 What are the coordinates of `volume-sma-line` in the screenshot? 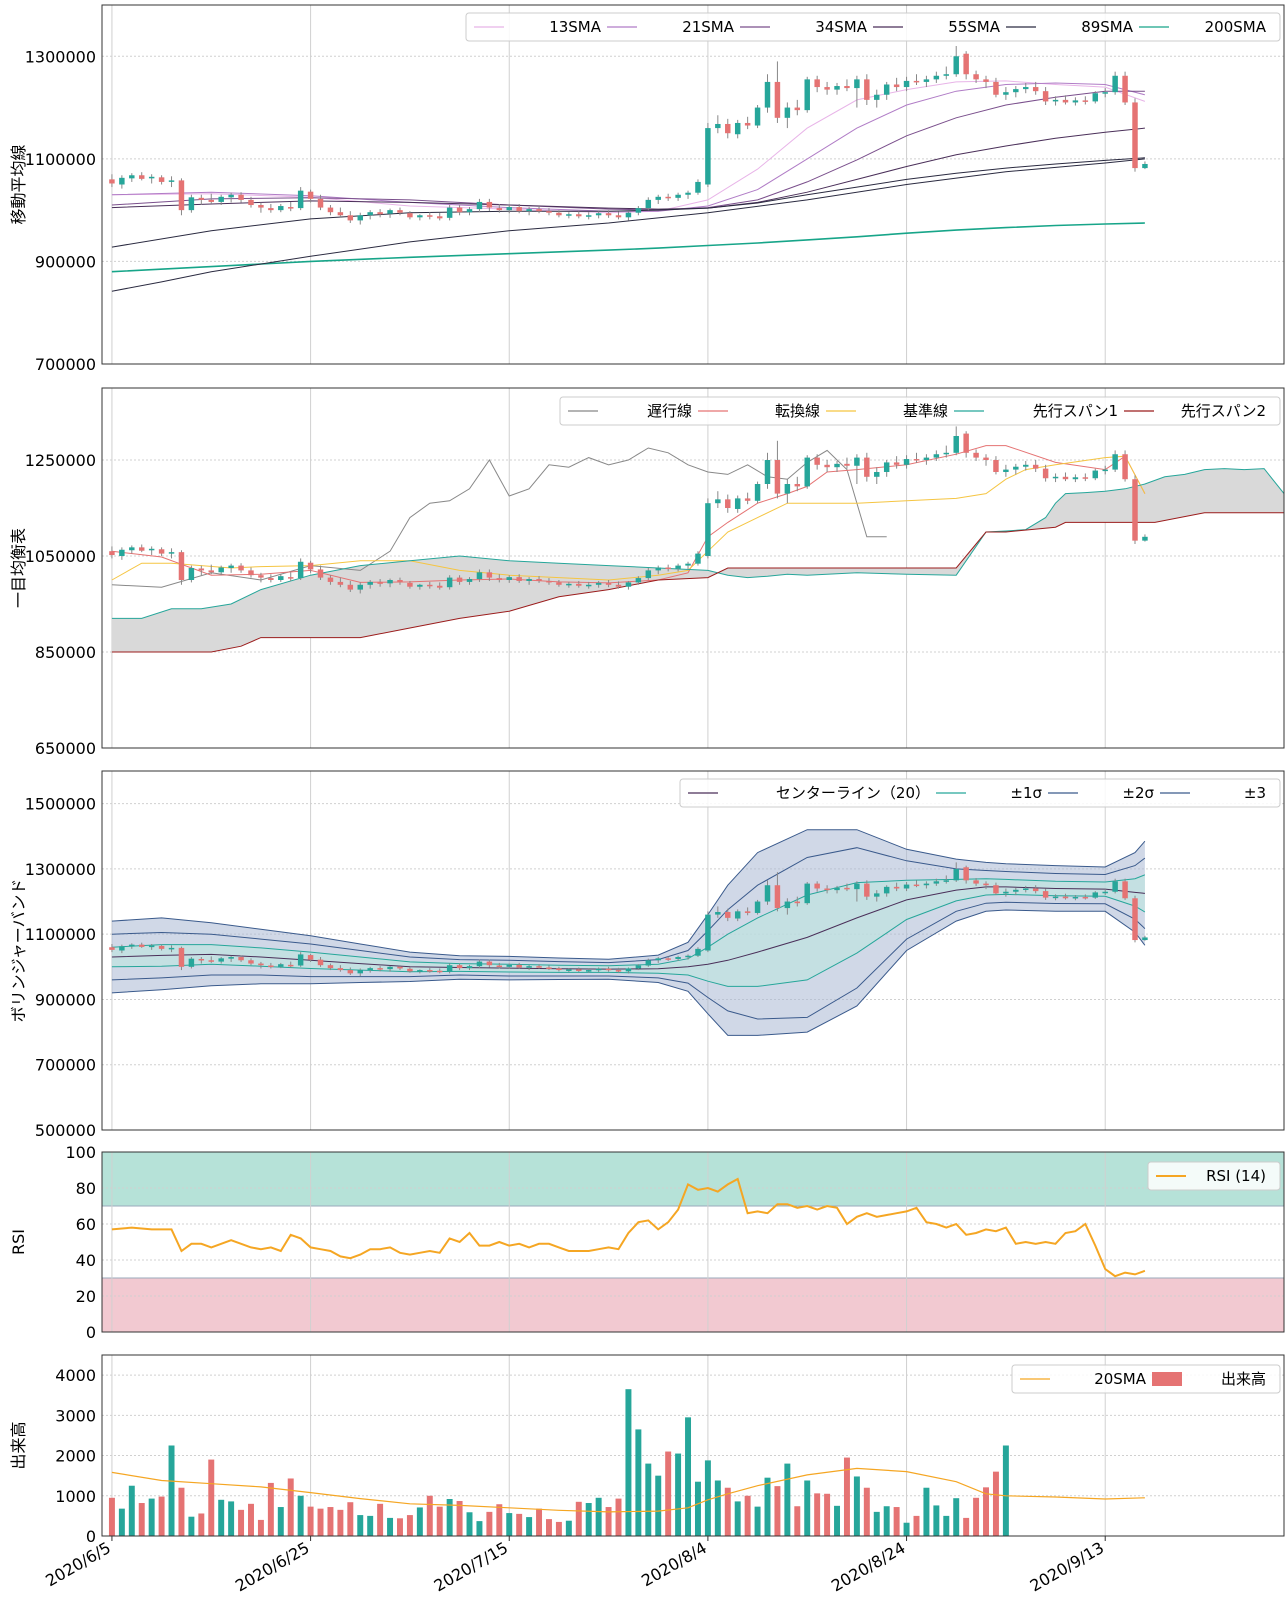 It's located at (628, 1490).